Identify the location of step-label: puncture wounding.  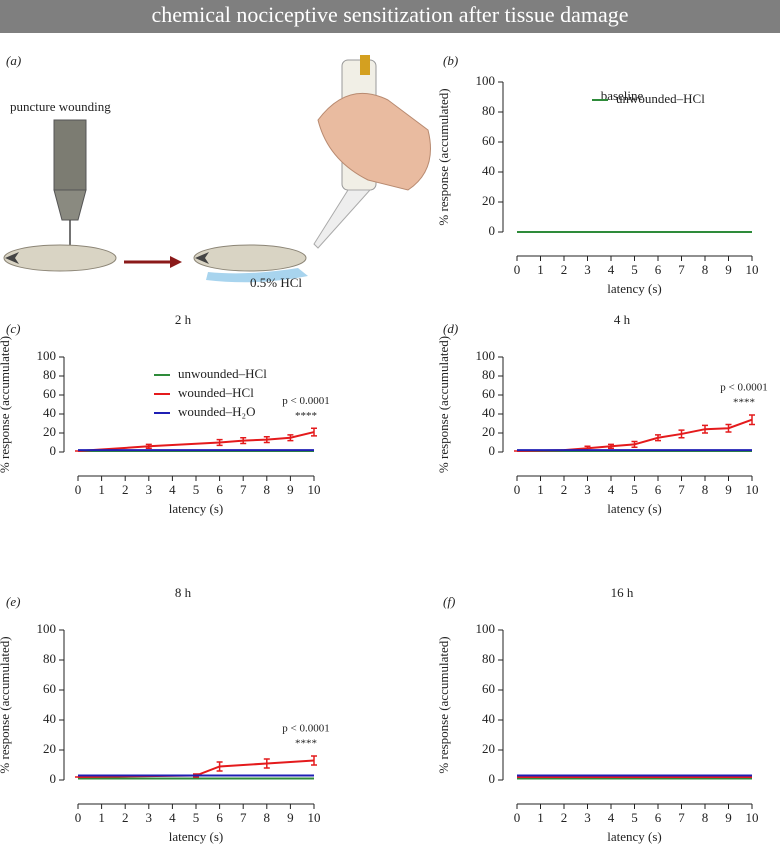
(60, 106).